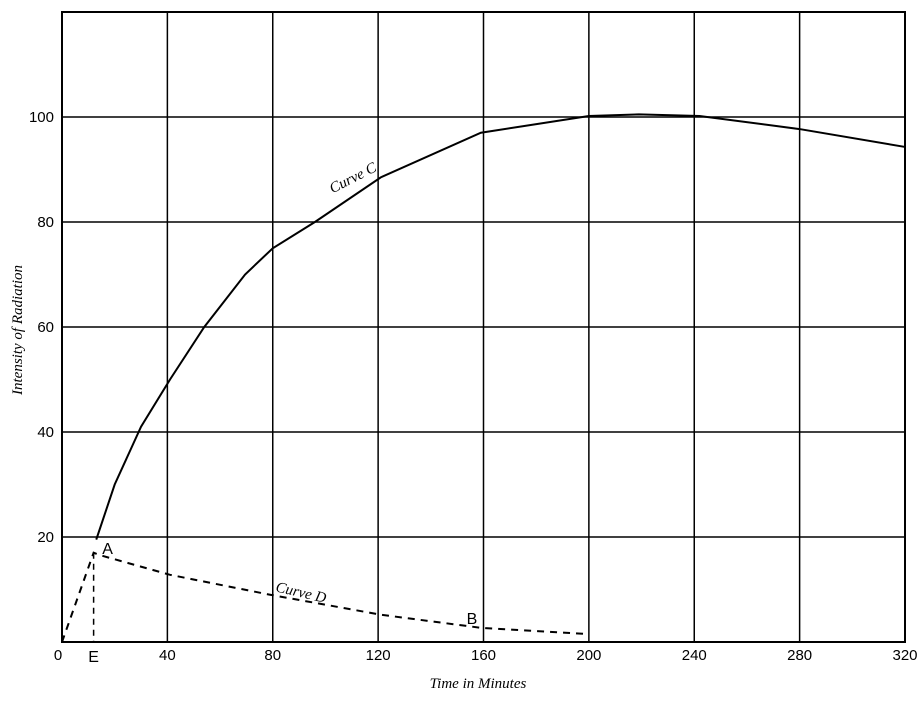 The width and height of the screenshot is (917, 704). Describe the element at coordinates (472, 619) in the screenshot. I see `annotation: B` at that location.